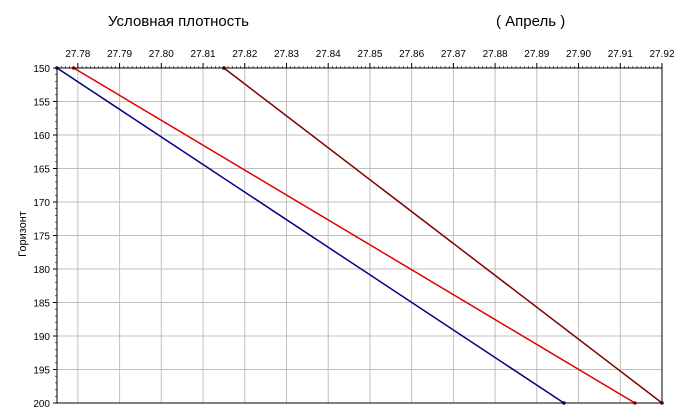 This screenshot has width=675, height=419. What do you see at coordinates (495, 54) in the screenshot?
I see `x-tick-label: 27.88` at bounding box center [495, 54].